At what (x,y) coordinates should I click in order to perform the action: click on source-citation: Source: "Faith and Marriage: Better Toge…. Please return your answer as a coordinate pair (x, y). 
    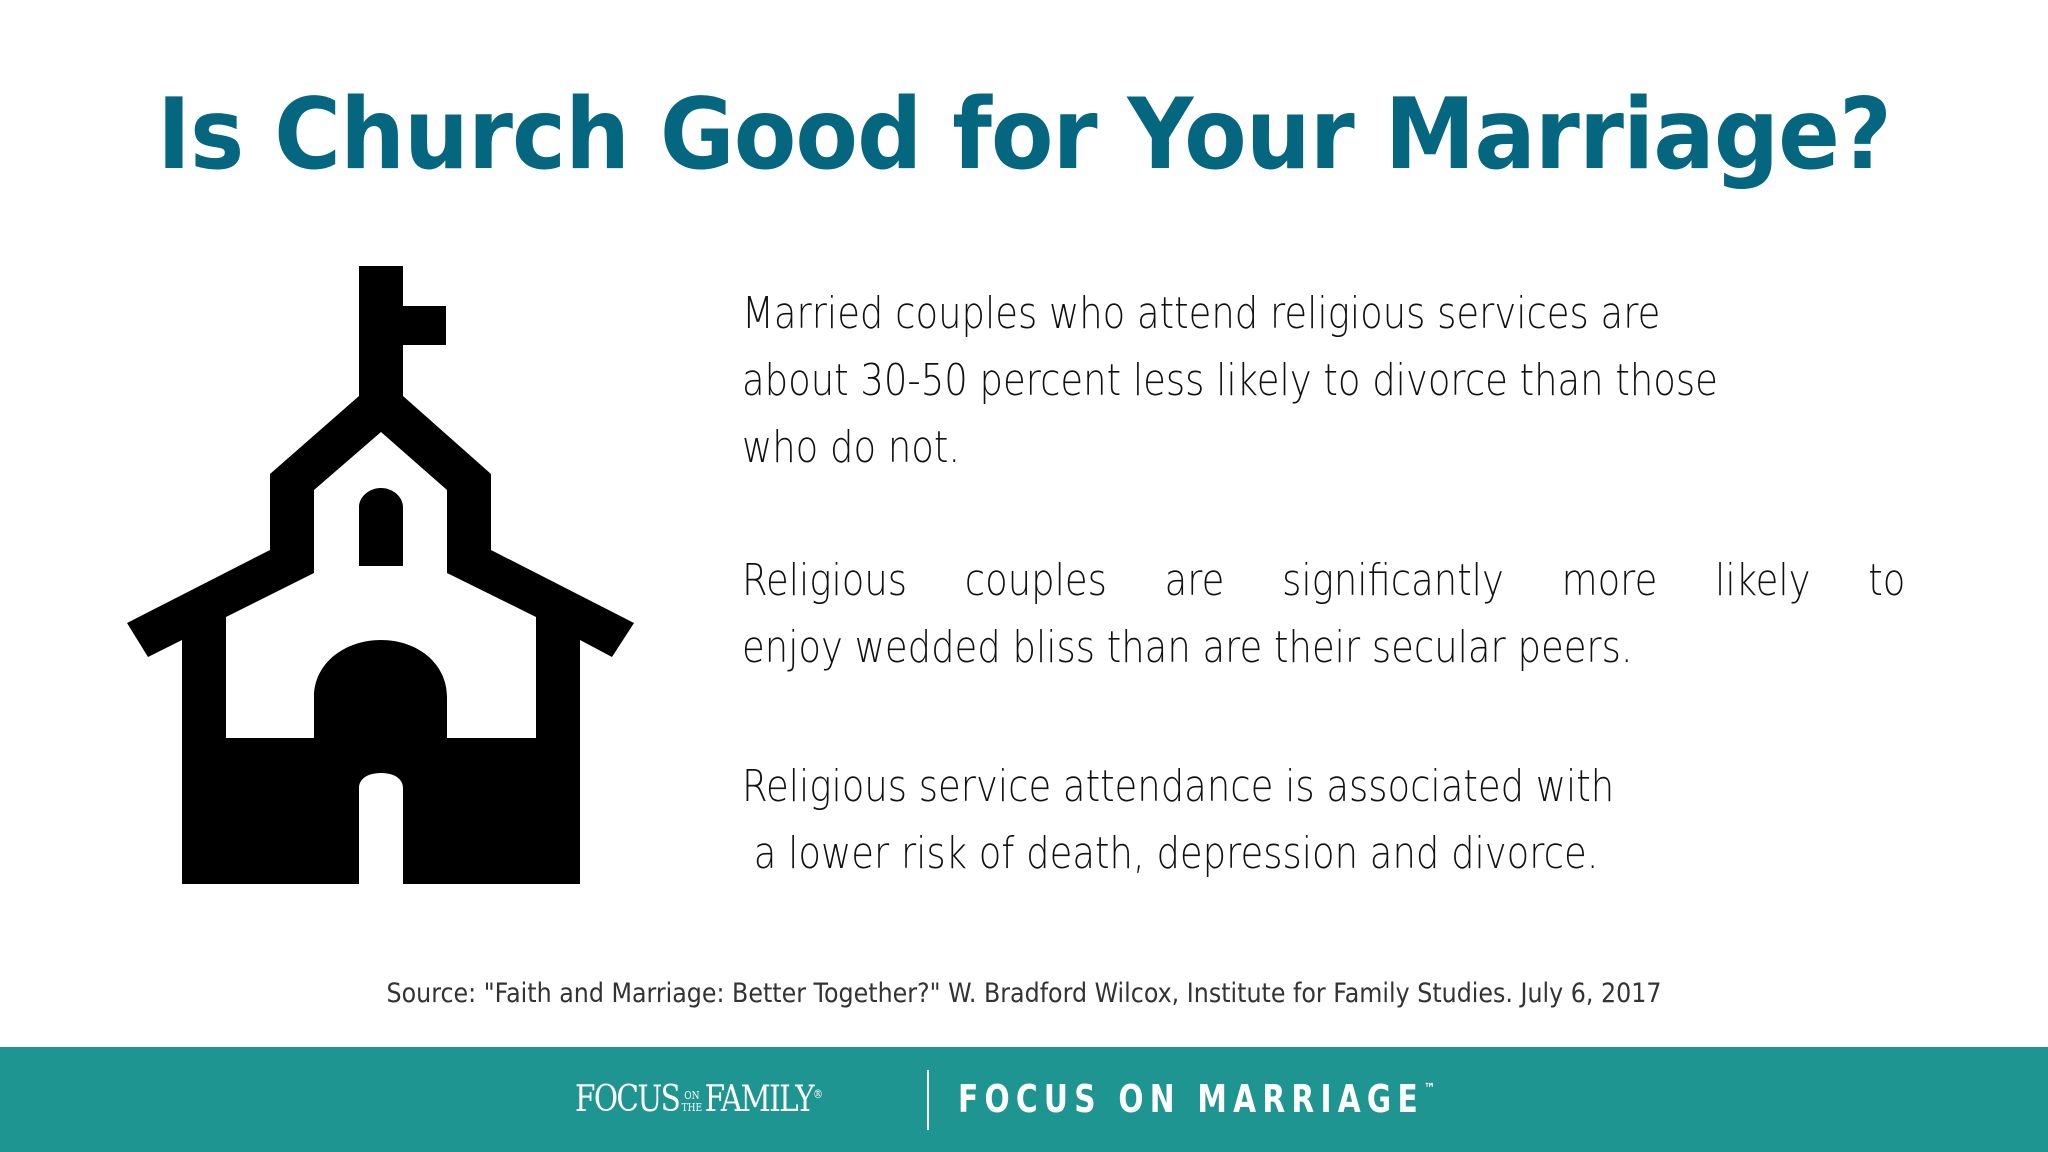
    Looking at the image, I should click on (1024, 993).